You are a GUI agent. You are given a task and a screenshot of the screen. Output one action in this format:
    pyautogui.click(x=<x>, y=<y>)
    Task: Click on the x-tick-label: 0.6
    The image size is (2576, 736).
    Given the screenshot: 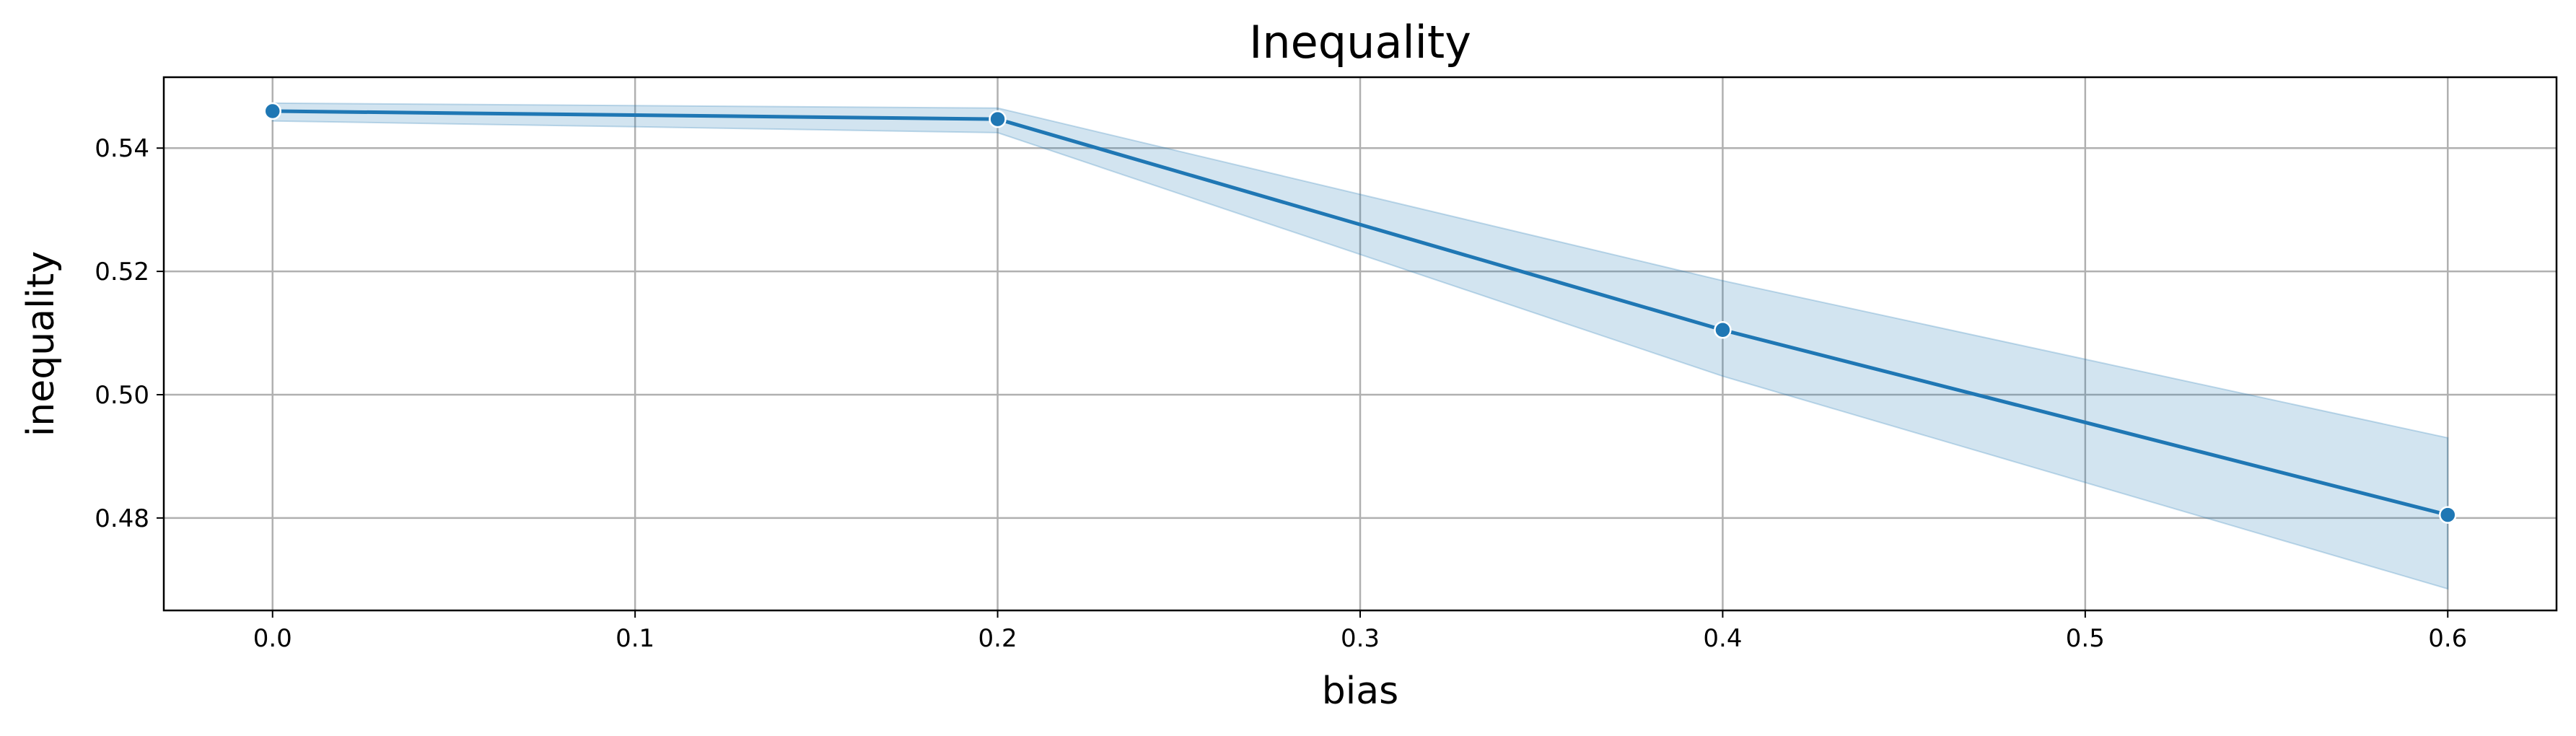 What is the action you would take?
    pyautogui.click(x=2447, y=638)
    